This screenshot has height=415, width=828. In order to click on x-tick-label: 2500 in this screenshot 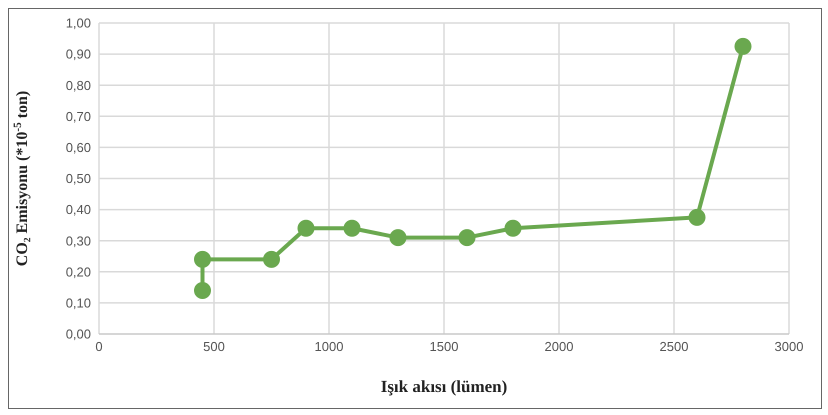, I will do `click(674, 346)`.